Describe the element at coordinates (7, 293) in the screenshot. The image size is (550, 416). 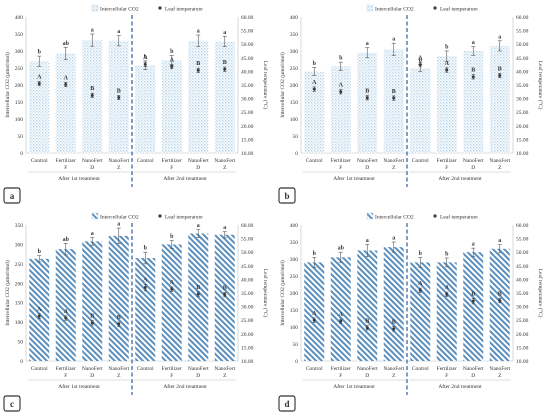
I see `y-left-title: Intercellular CO2 (µmol/mol)` at that location.